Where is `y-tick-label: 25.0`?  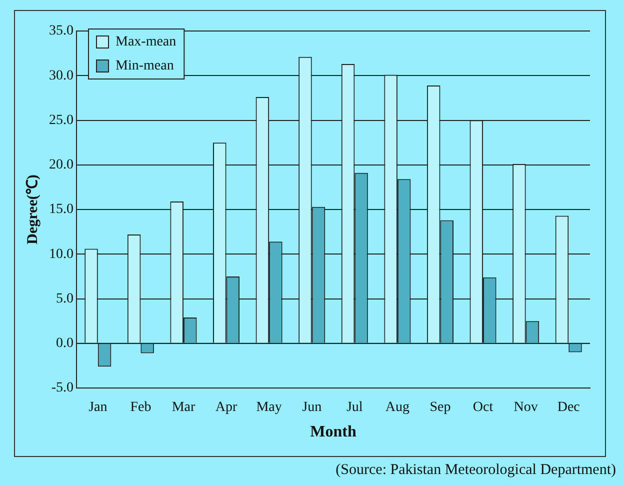 y-tick-label: 25.0 is located at coordinates (61, 120).